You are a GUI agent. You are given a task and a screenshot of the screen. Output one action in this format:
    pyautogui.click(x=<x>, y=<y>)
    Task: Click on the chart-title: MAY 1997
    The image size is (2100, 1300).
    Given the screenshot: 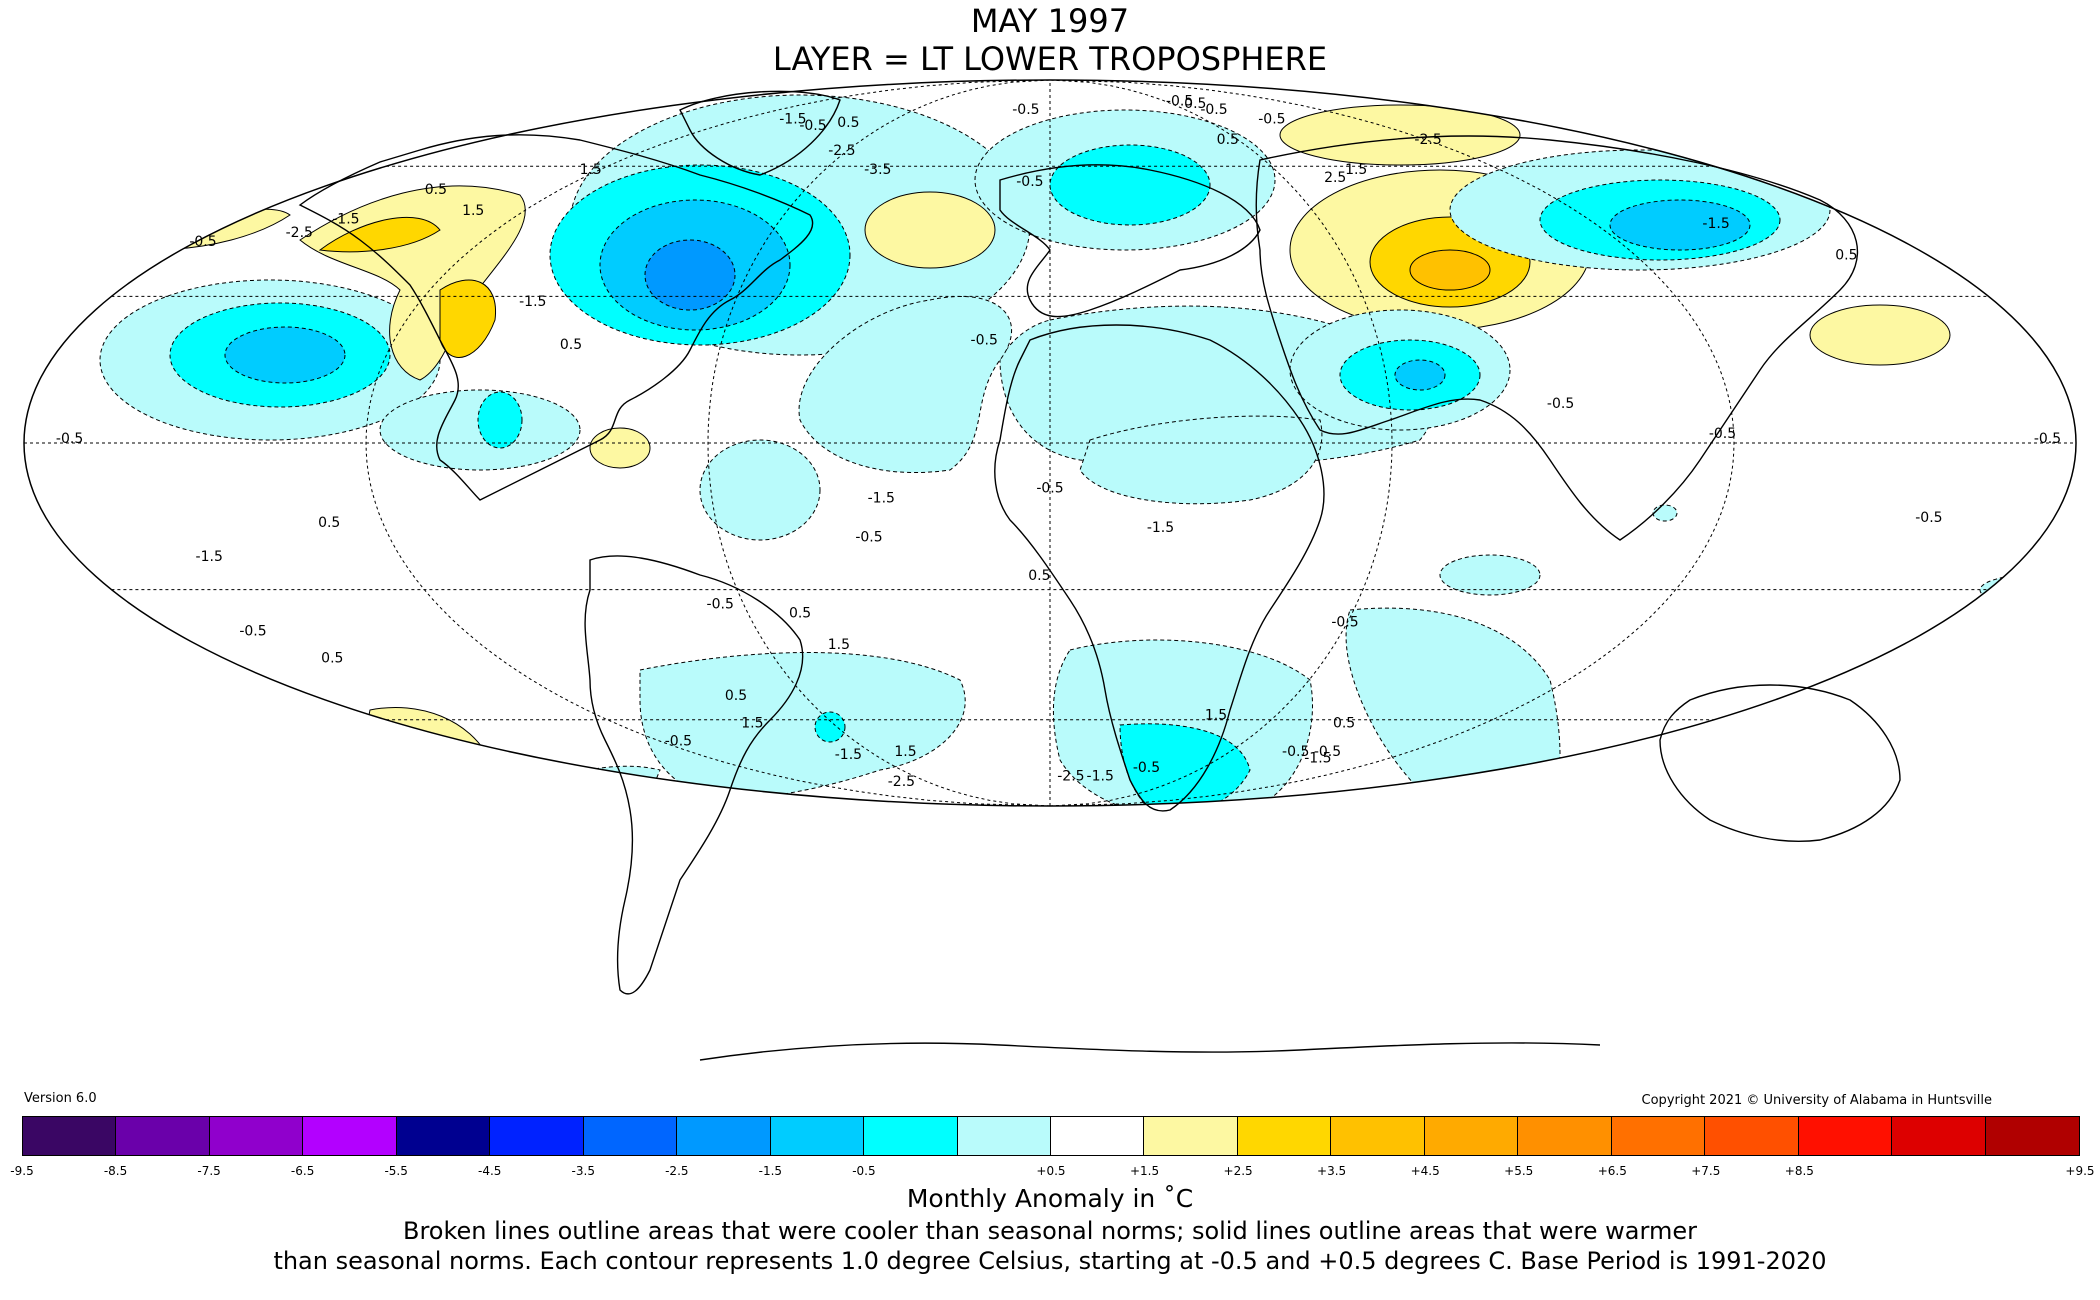 What is the action you would take?
    pyautogui.click(x=1050, y=21)
    